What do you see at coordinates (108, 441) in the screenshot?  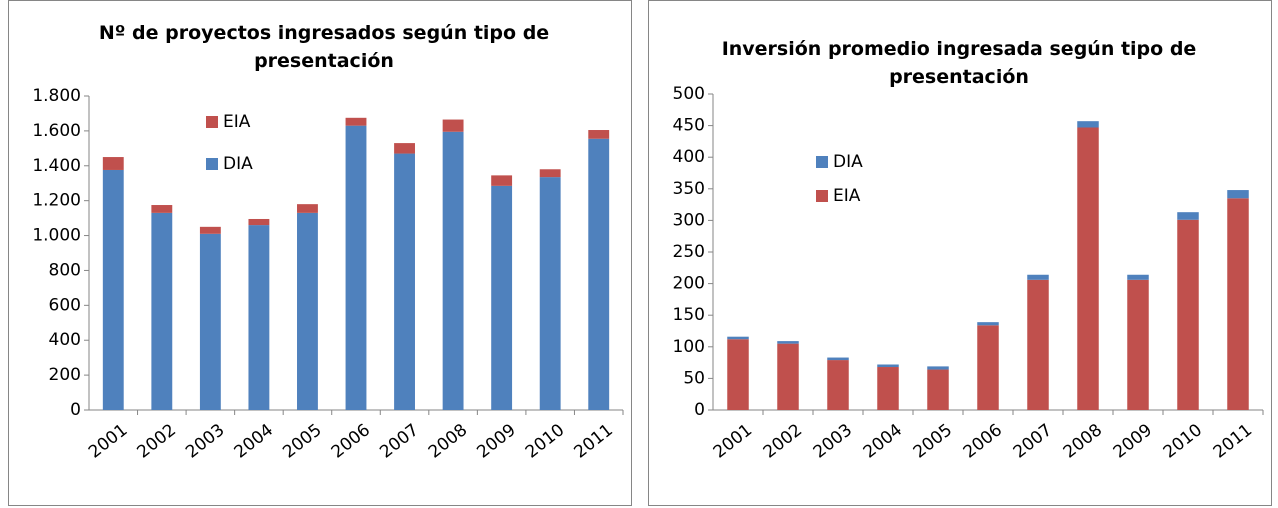 I see `x-tick-label: 2001` at bounding box center [108, 441].